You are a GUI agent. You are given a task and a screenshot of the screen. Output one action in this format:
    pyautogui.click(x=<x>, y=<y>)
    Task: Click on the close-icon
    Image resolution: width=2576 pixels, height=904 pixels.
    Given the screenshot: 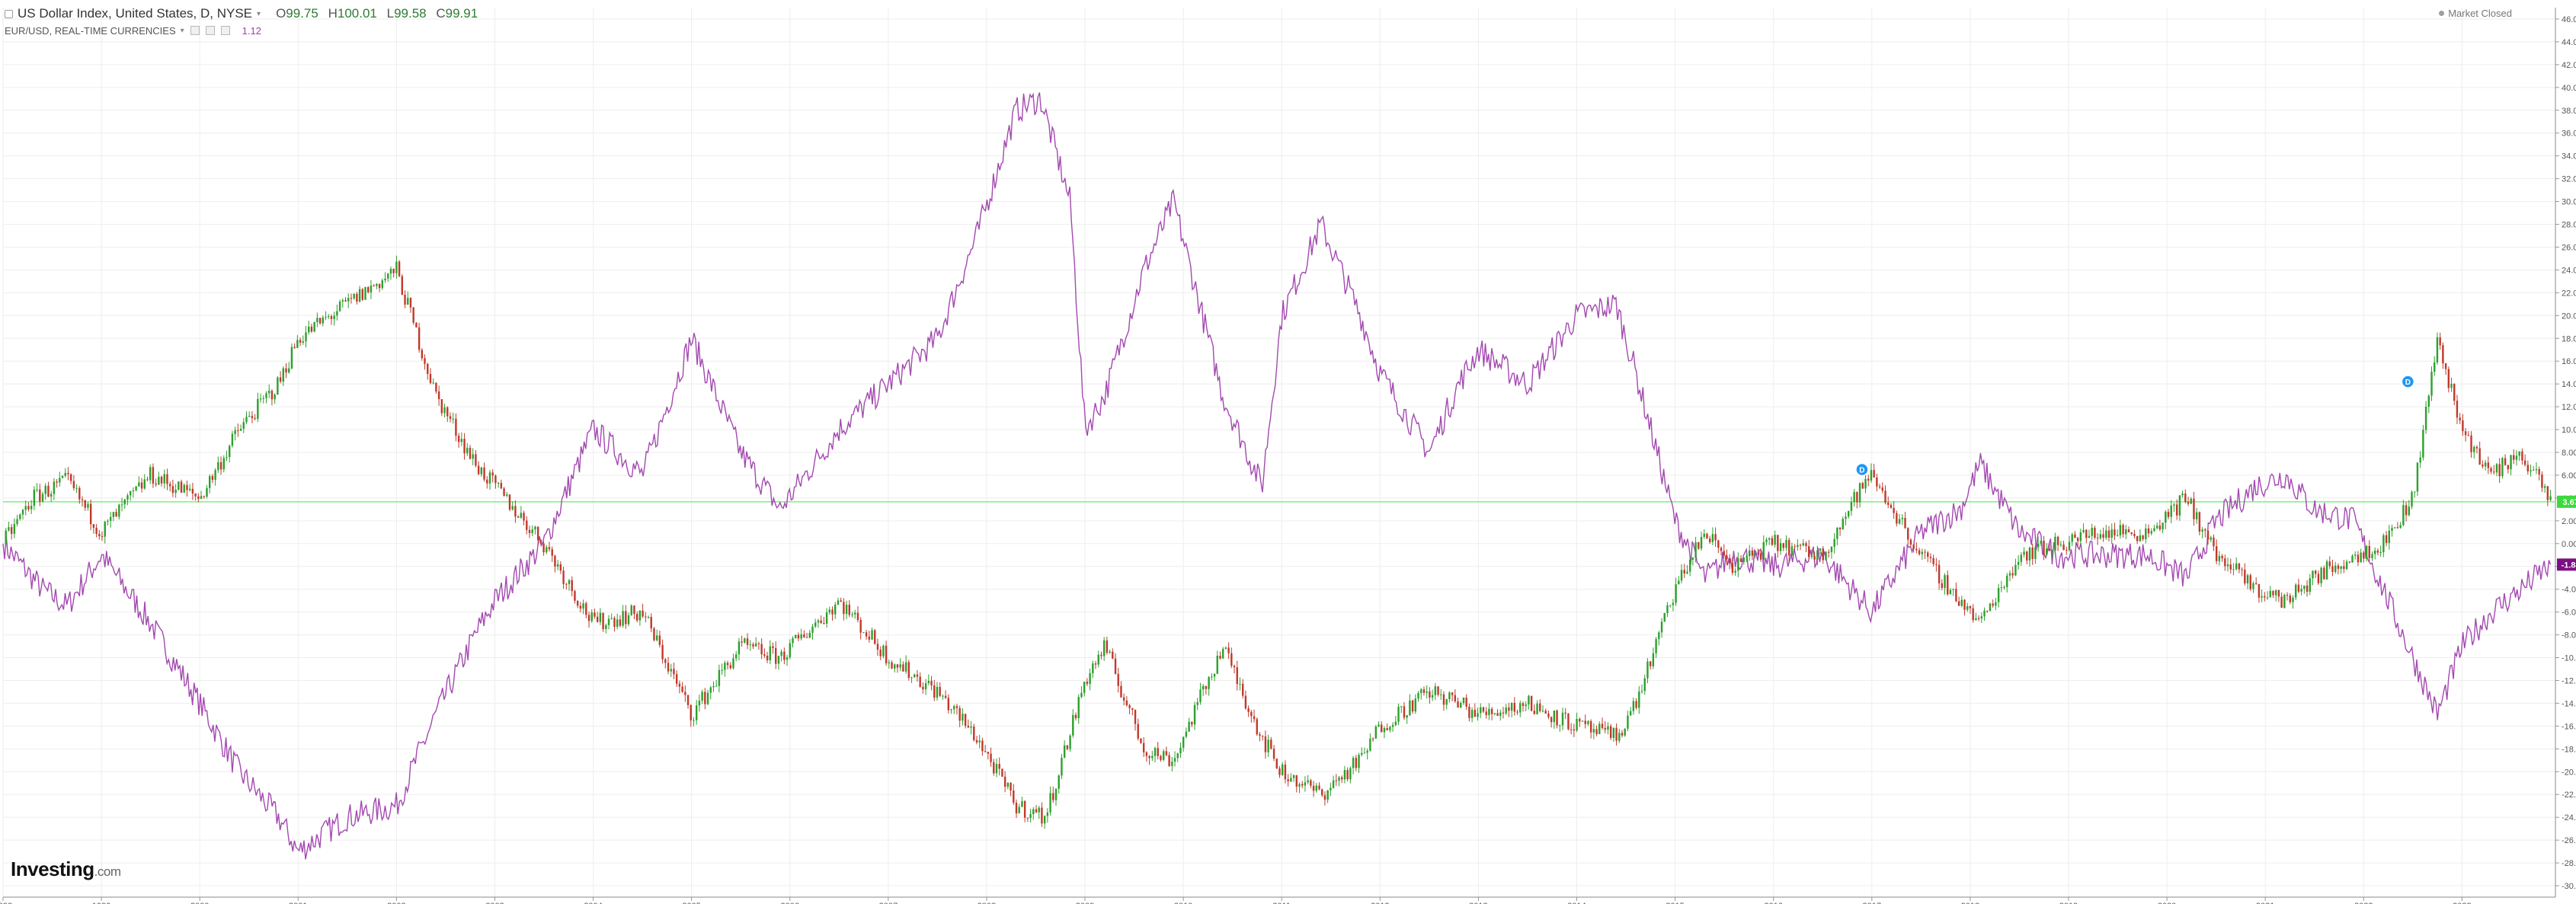 What is the action you would take?
    pyautogui.click(x=225, y=30)
    